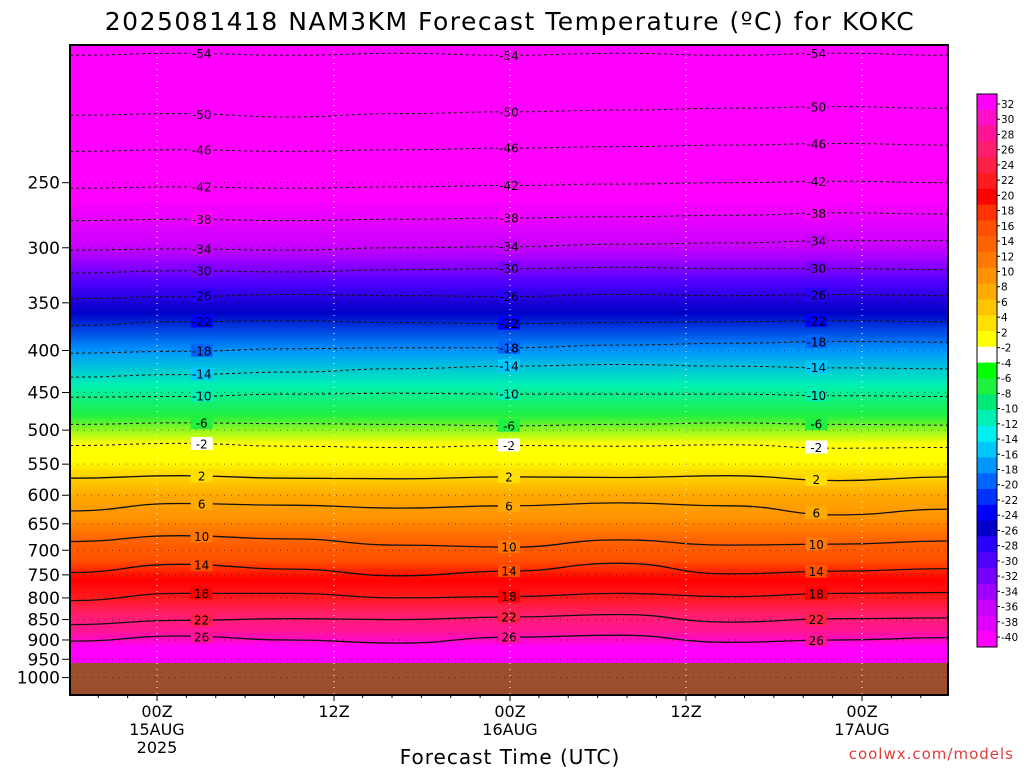  I want to click on isotherm-label: 14, so click(816, 572).